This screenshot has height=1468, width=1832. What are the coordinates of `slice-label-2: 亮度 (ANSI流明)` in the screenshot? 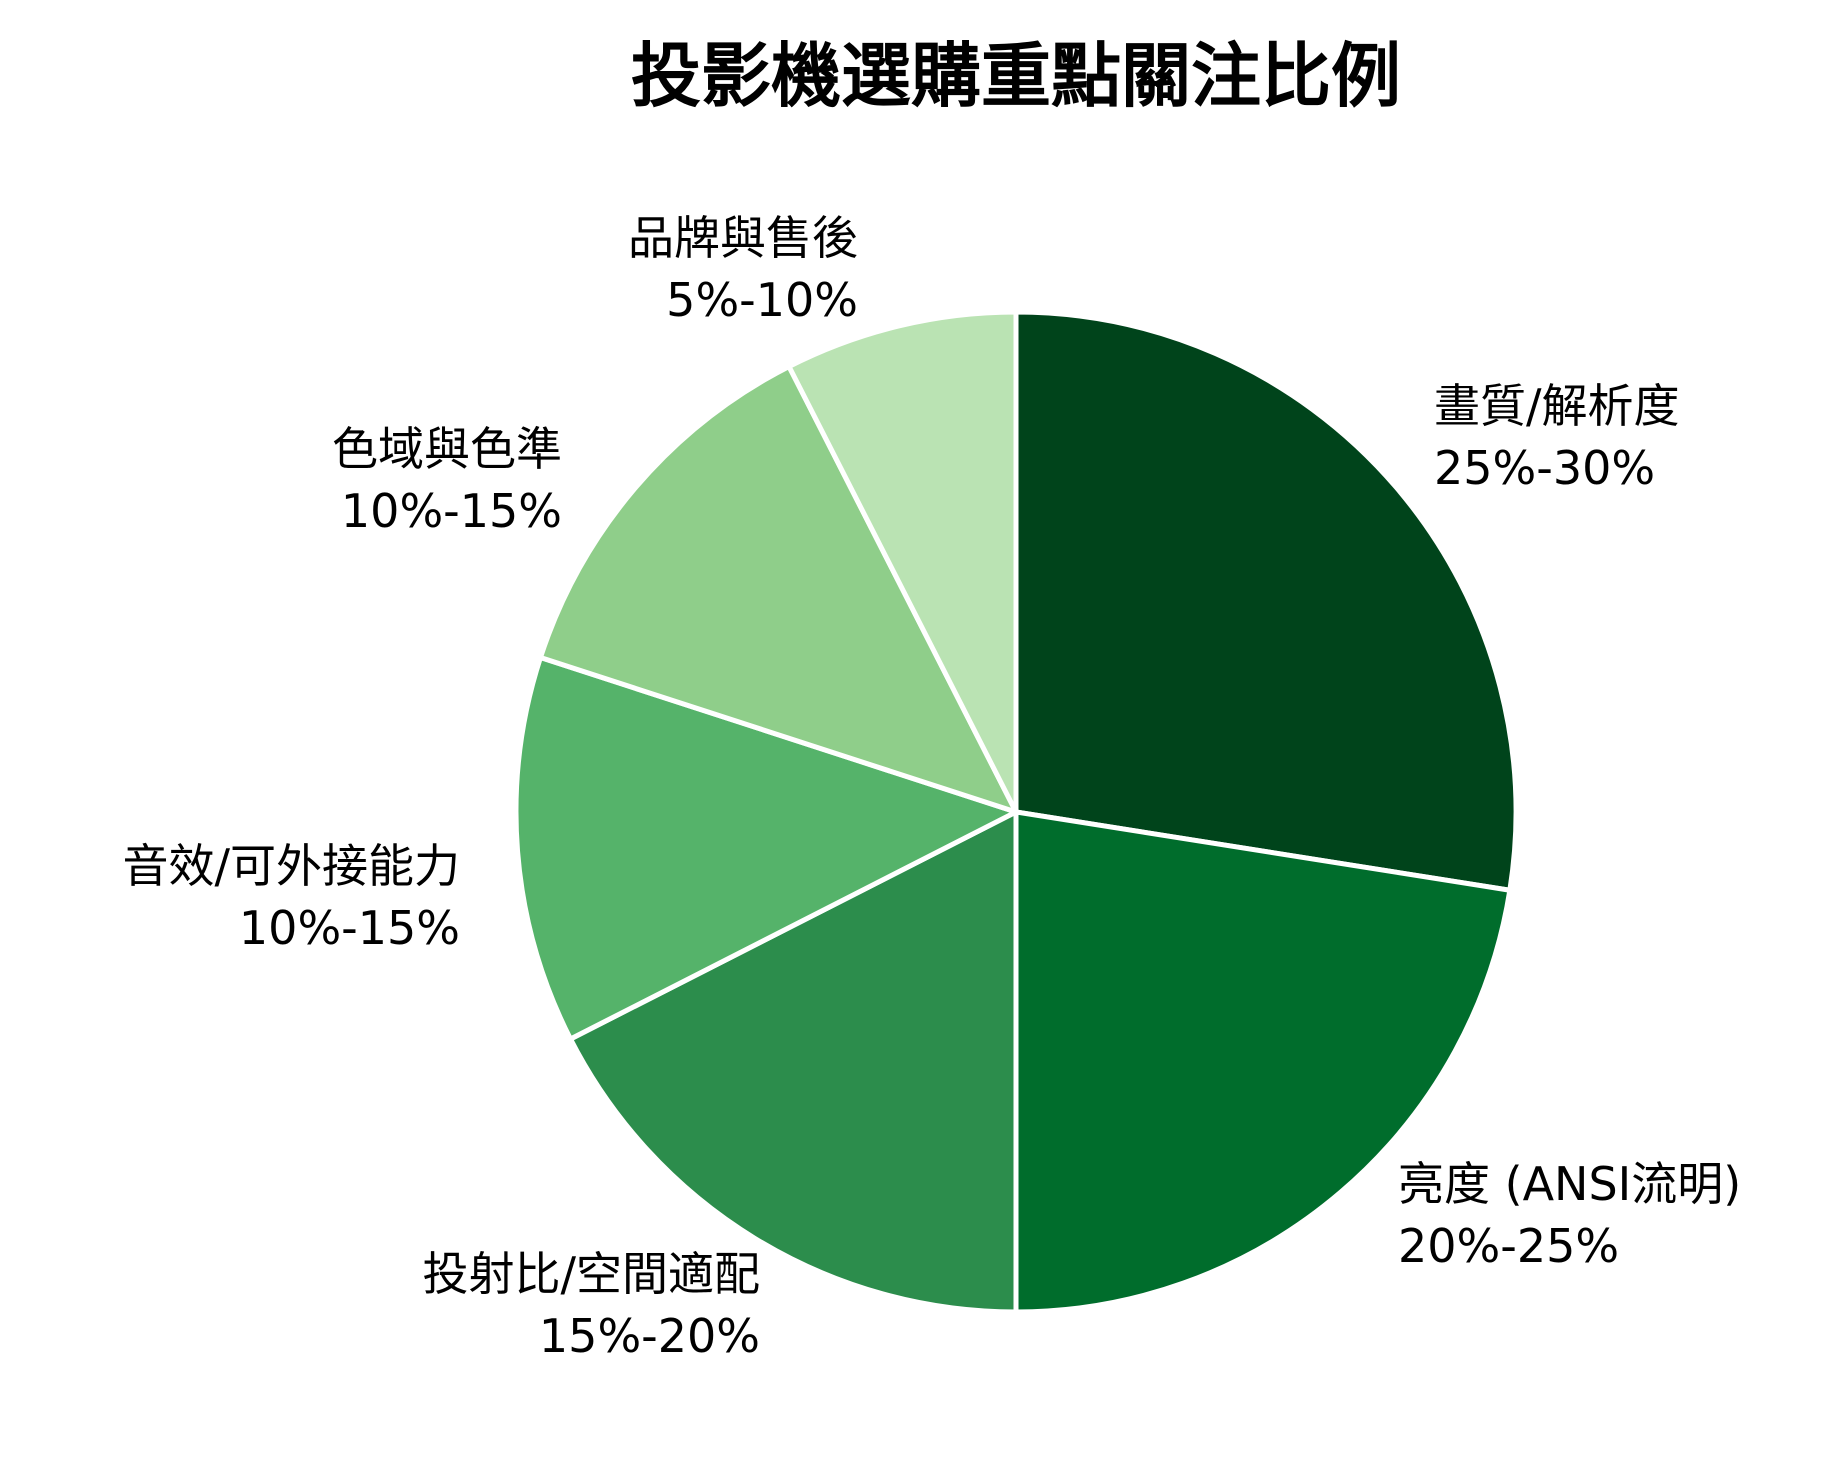 It's located at (1569, 1184).